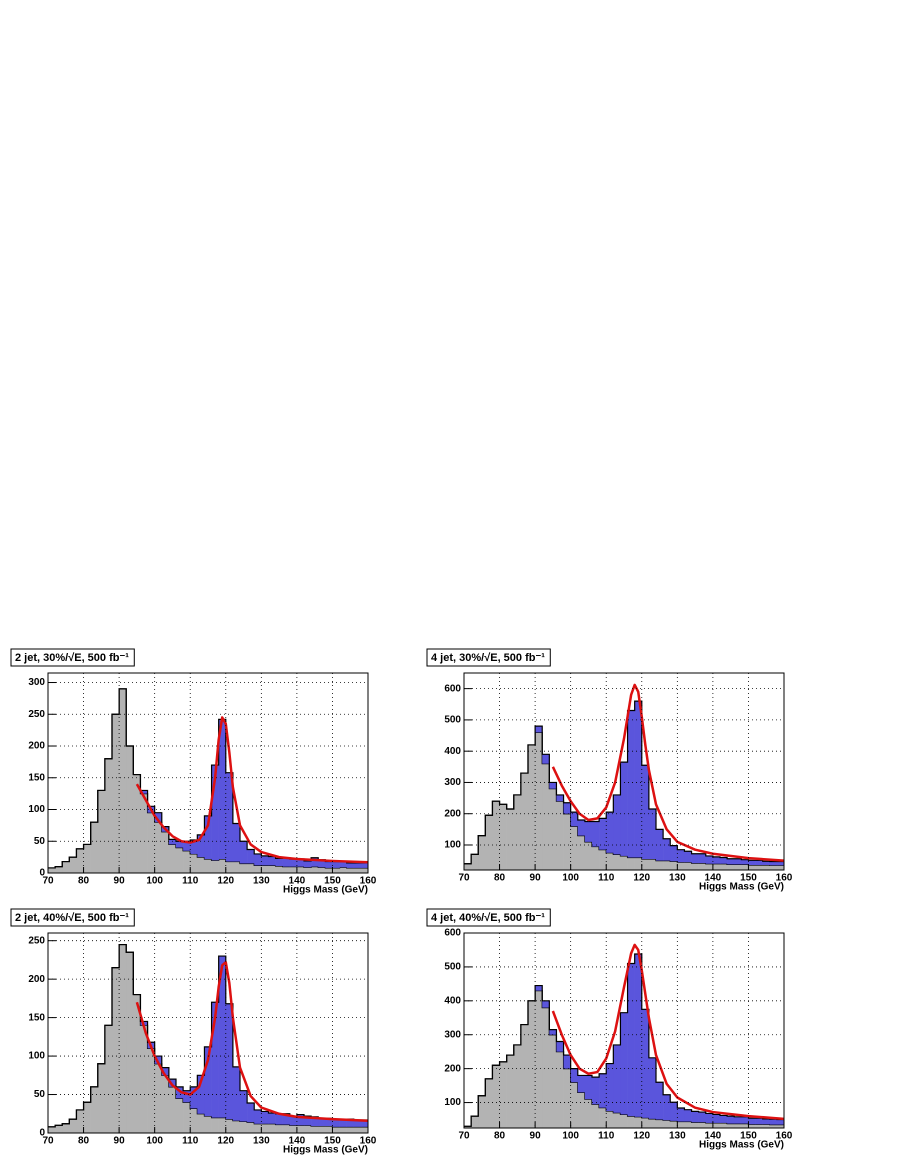 This screenshot has height=1163, width=899. What do you see at coordinates (677, 1136) in the screenshot?
I see `x-tick-label: 130` at bounding box center [677, 1136].